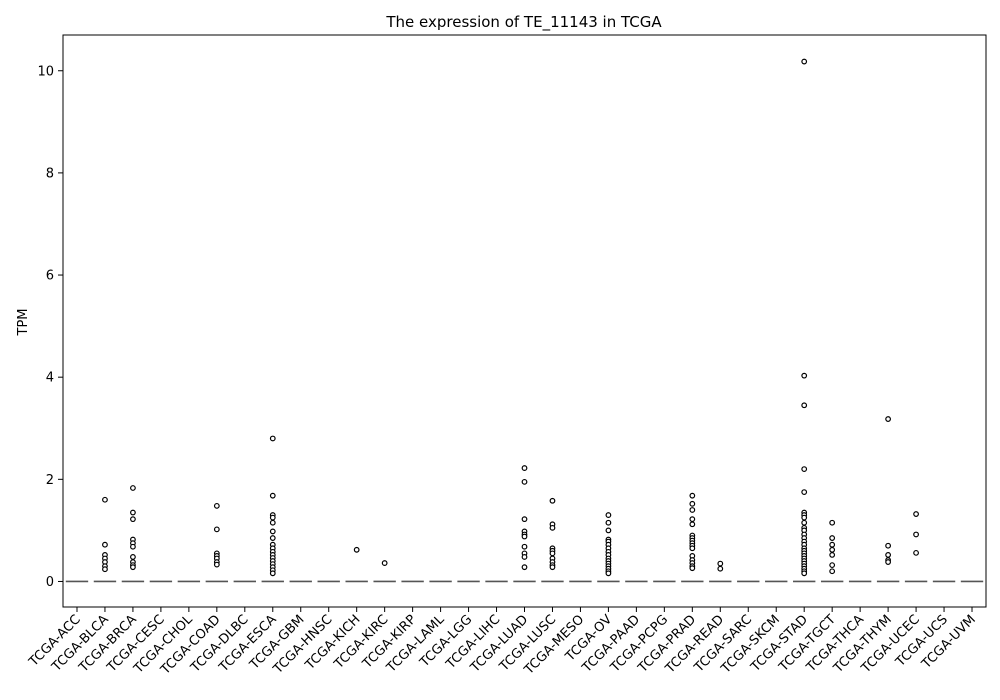 Image resolution: width=1000 pixels, height=700 pixels. Describe the element at coordinates (50, 480) in the screenshot. I see `y-tick-label: 2` at that location.